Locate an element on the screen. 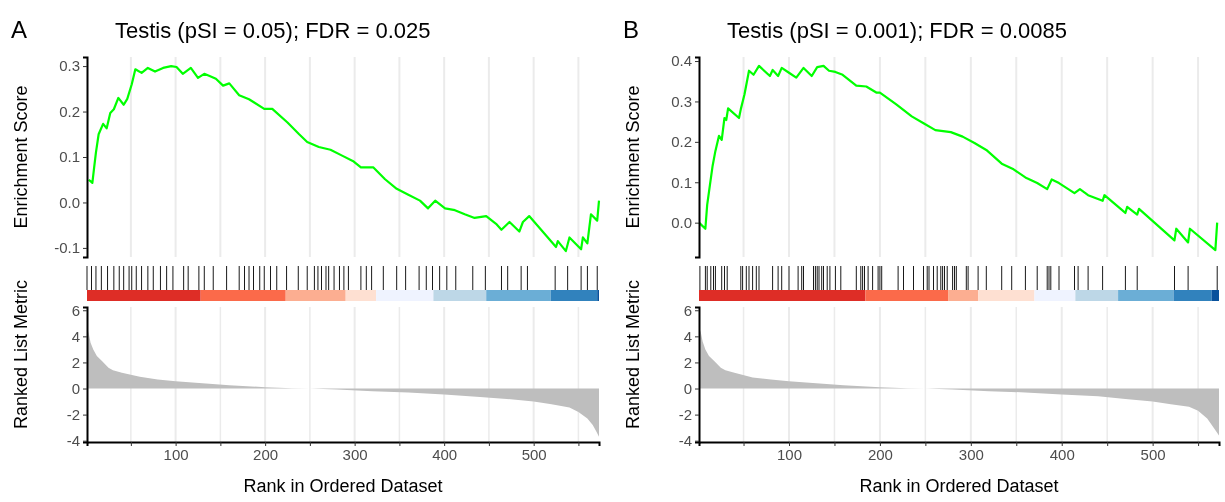 The width and height of the screenshot is (1225, 502). text: B is located at coordinates (631, 29).